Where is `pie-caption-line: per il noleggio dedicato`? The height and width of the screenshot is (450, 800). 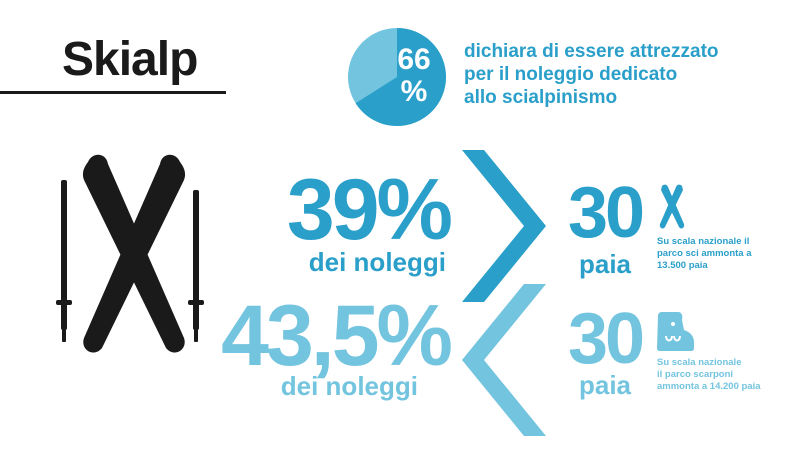
pie-caption-line: per il noleggio dedicato is located at coordinates (571, 74).